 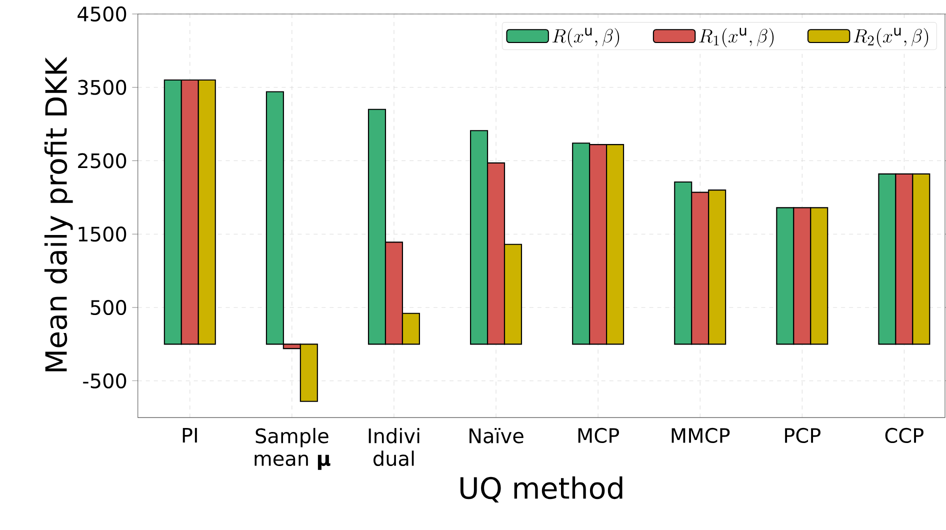 I want to click on y-tick-label: 500, so click(x=108, y=307).